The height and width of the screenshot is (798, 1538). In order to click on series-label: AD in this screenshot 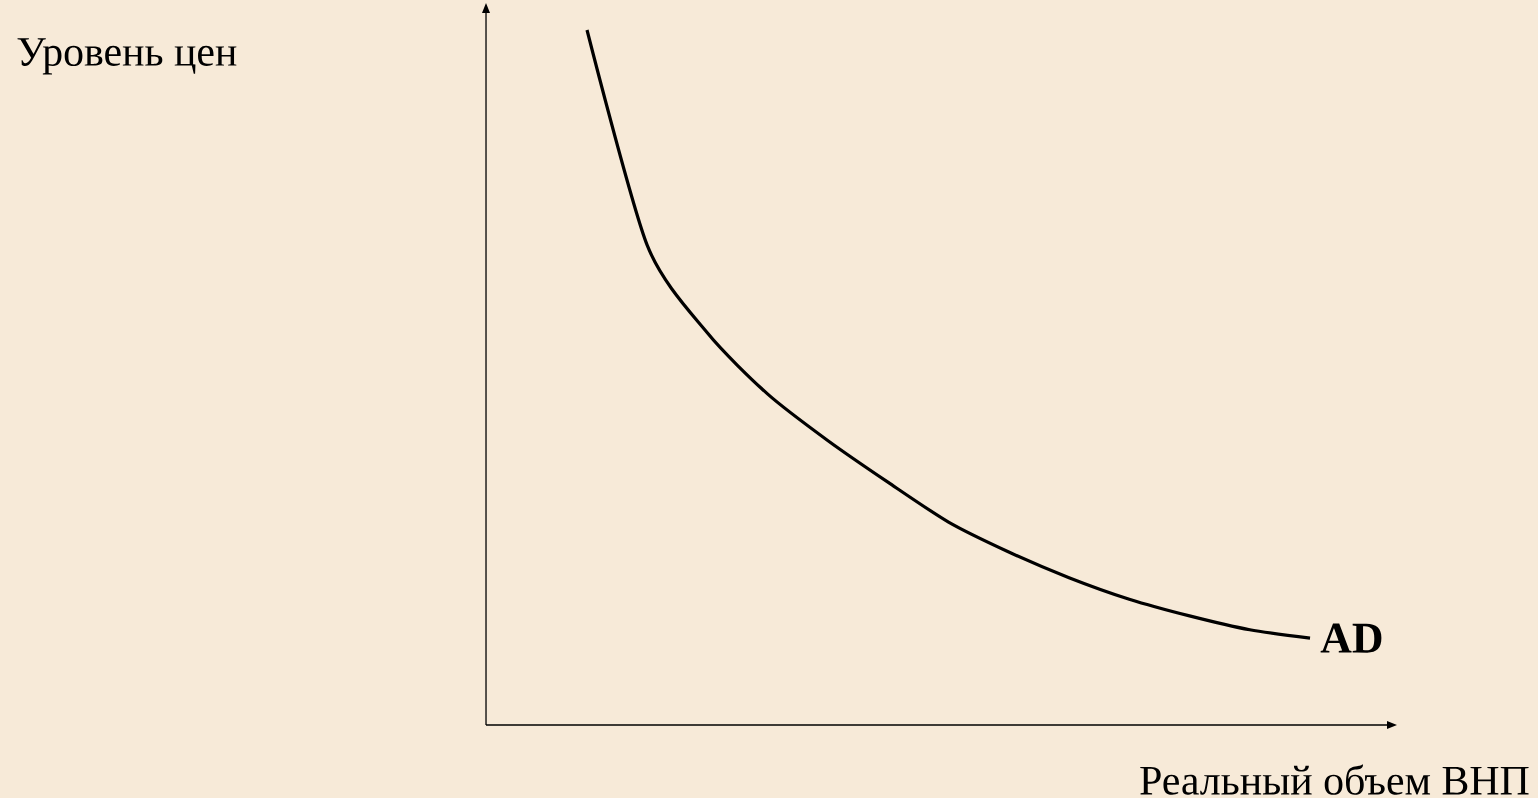, I will do `click(1351, 638)`.